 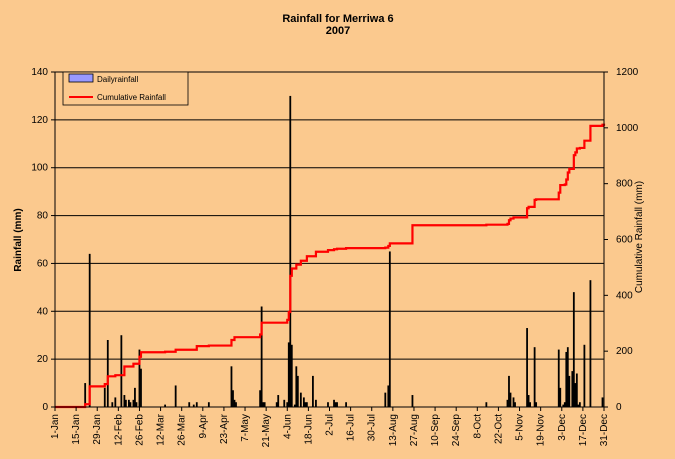 What do you see at coordinates (118, 79) in the screenshot?
I see `legend-label-daily: Dailyrainfall` at bounding box center [118, 79].